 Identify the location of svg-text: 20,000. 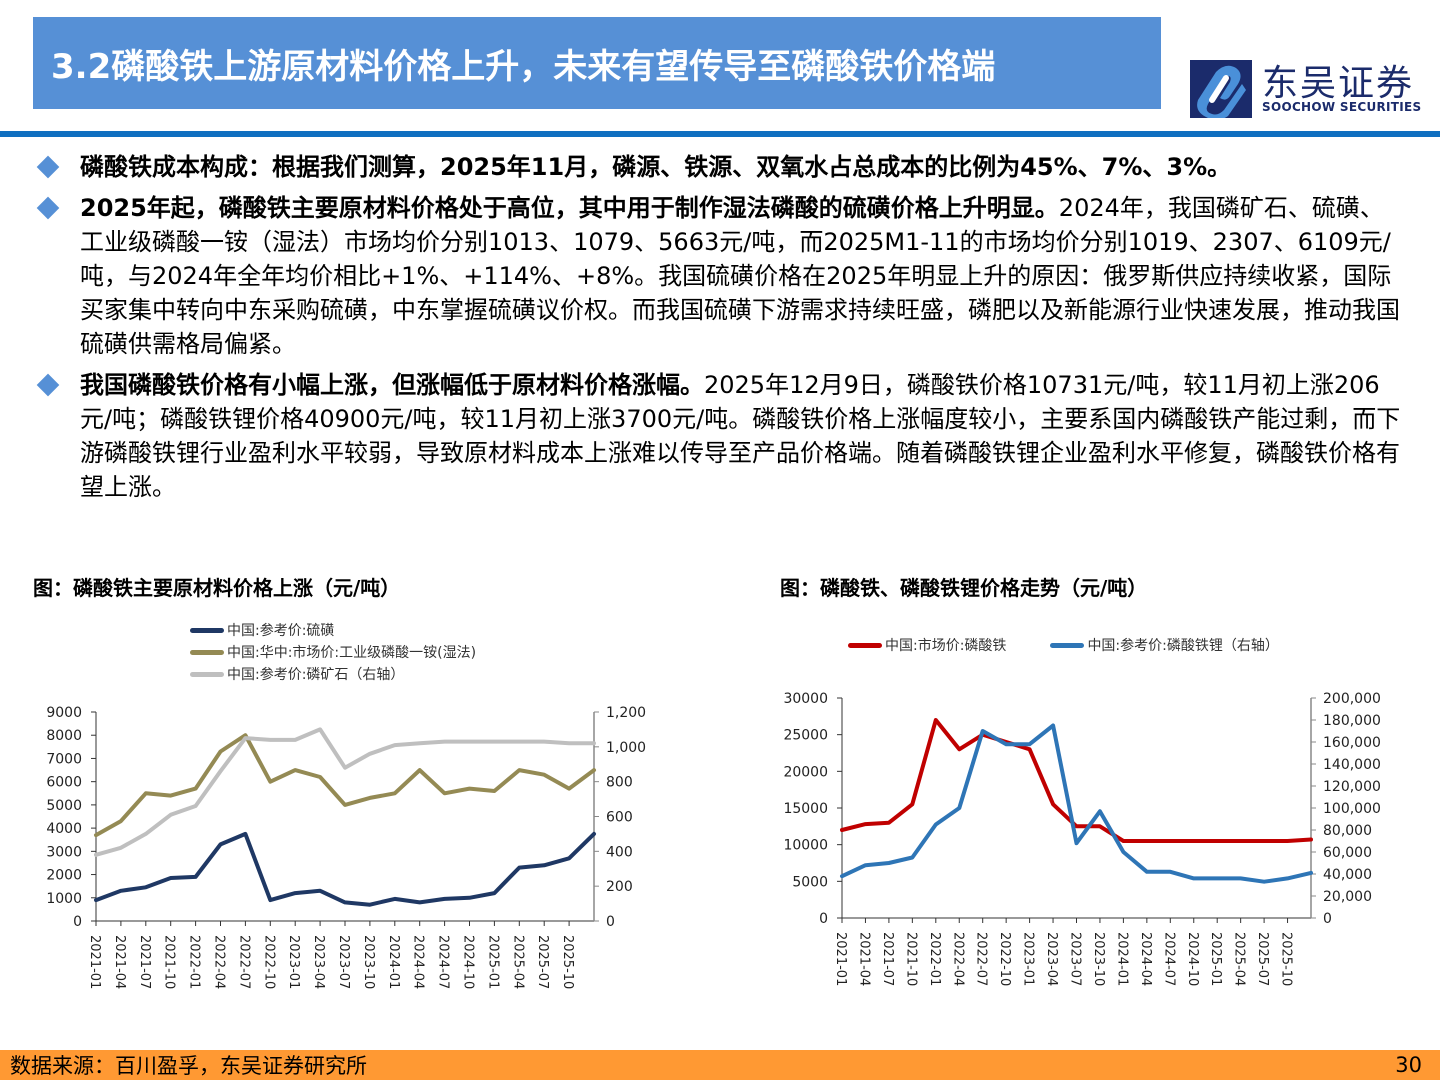
(1347, 897).